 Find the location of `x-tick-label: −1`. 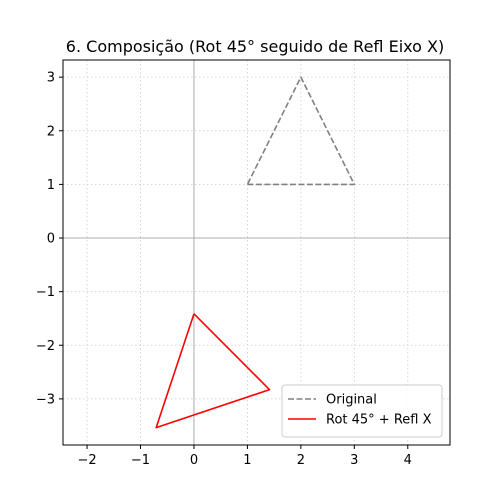

x-tick-label: −1 is located at coordinates (140, 460).